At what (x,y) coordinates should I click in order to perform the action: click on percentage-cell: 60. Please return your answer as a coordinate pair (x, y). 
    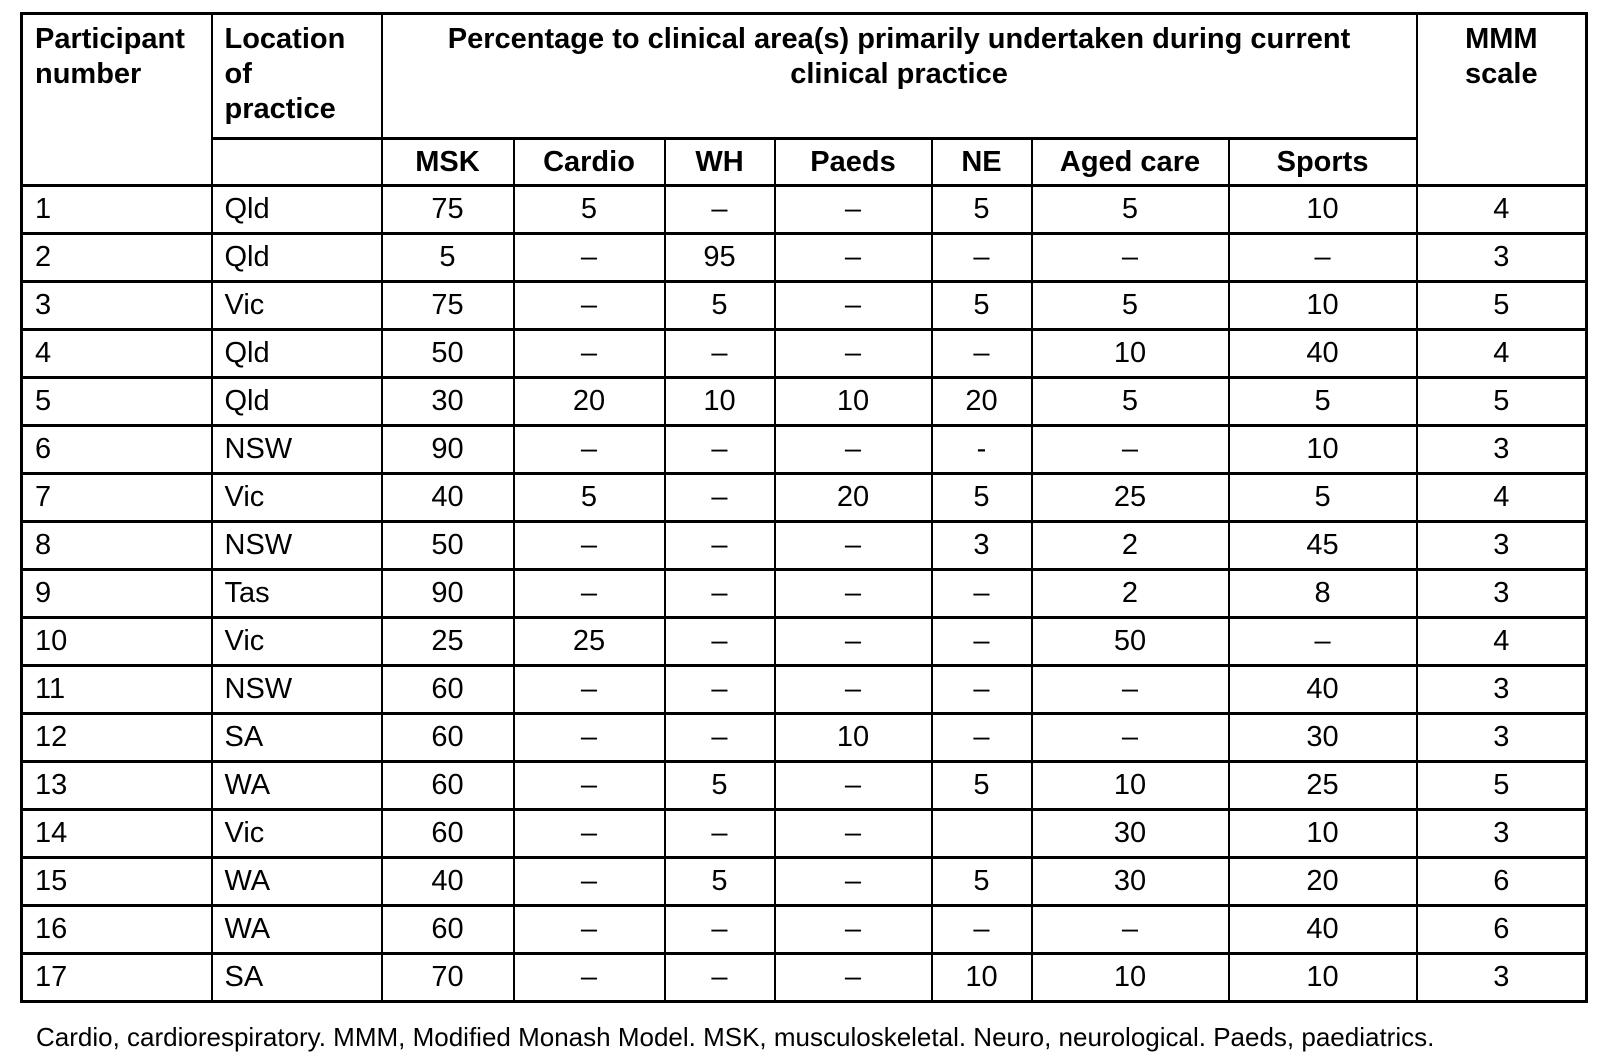
    Looking at the image, I should click on (447, 737).